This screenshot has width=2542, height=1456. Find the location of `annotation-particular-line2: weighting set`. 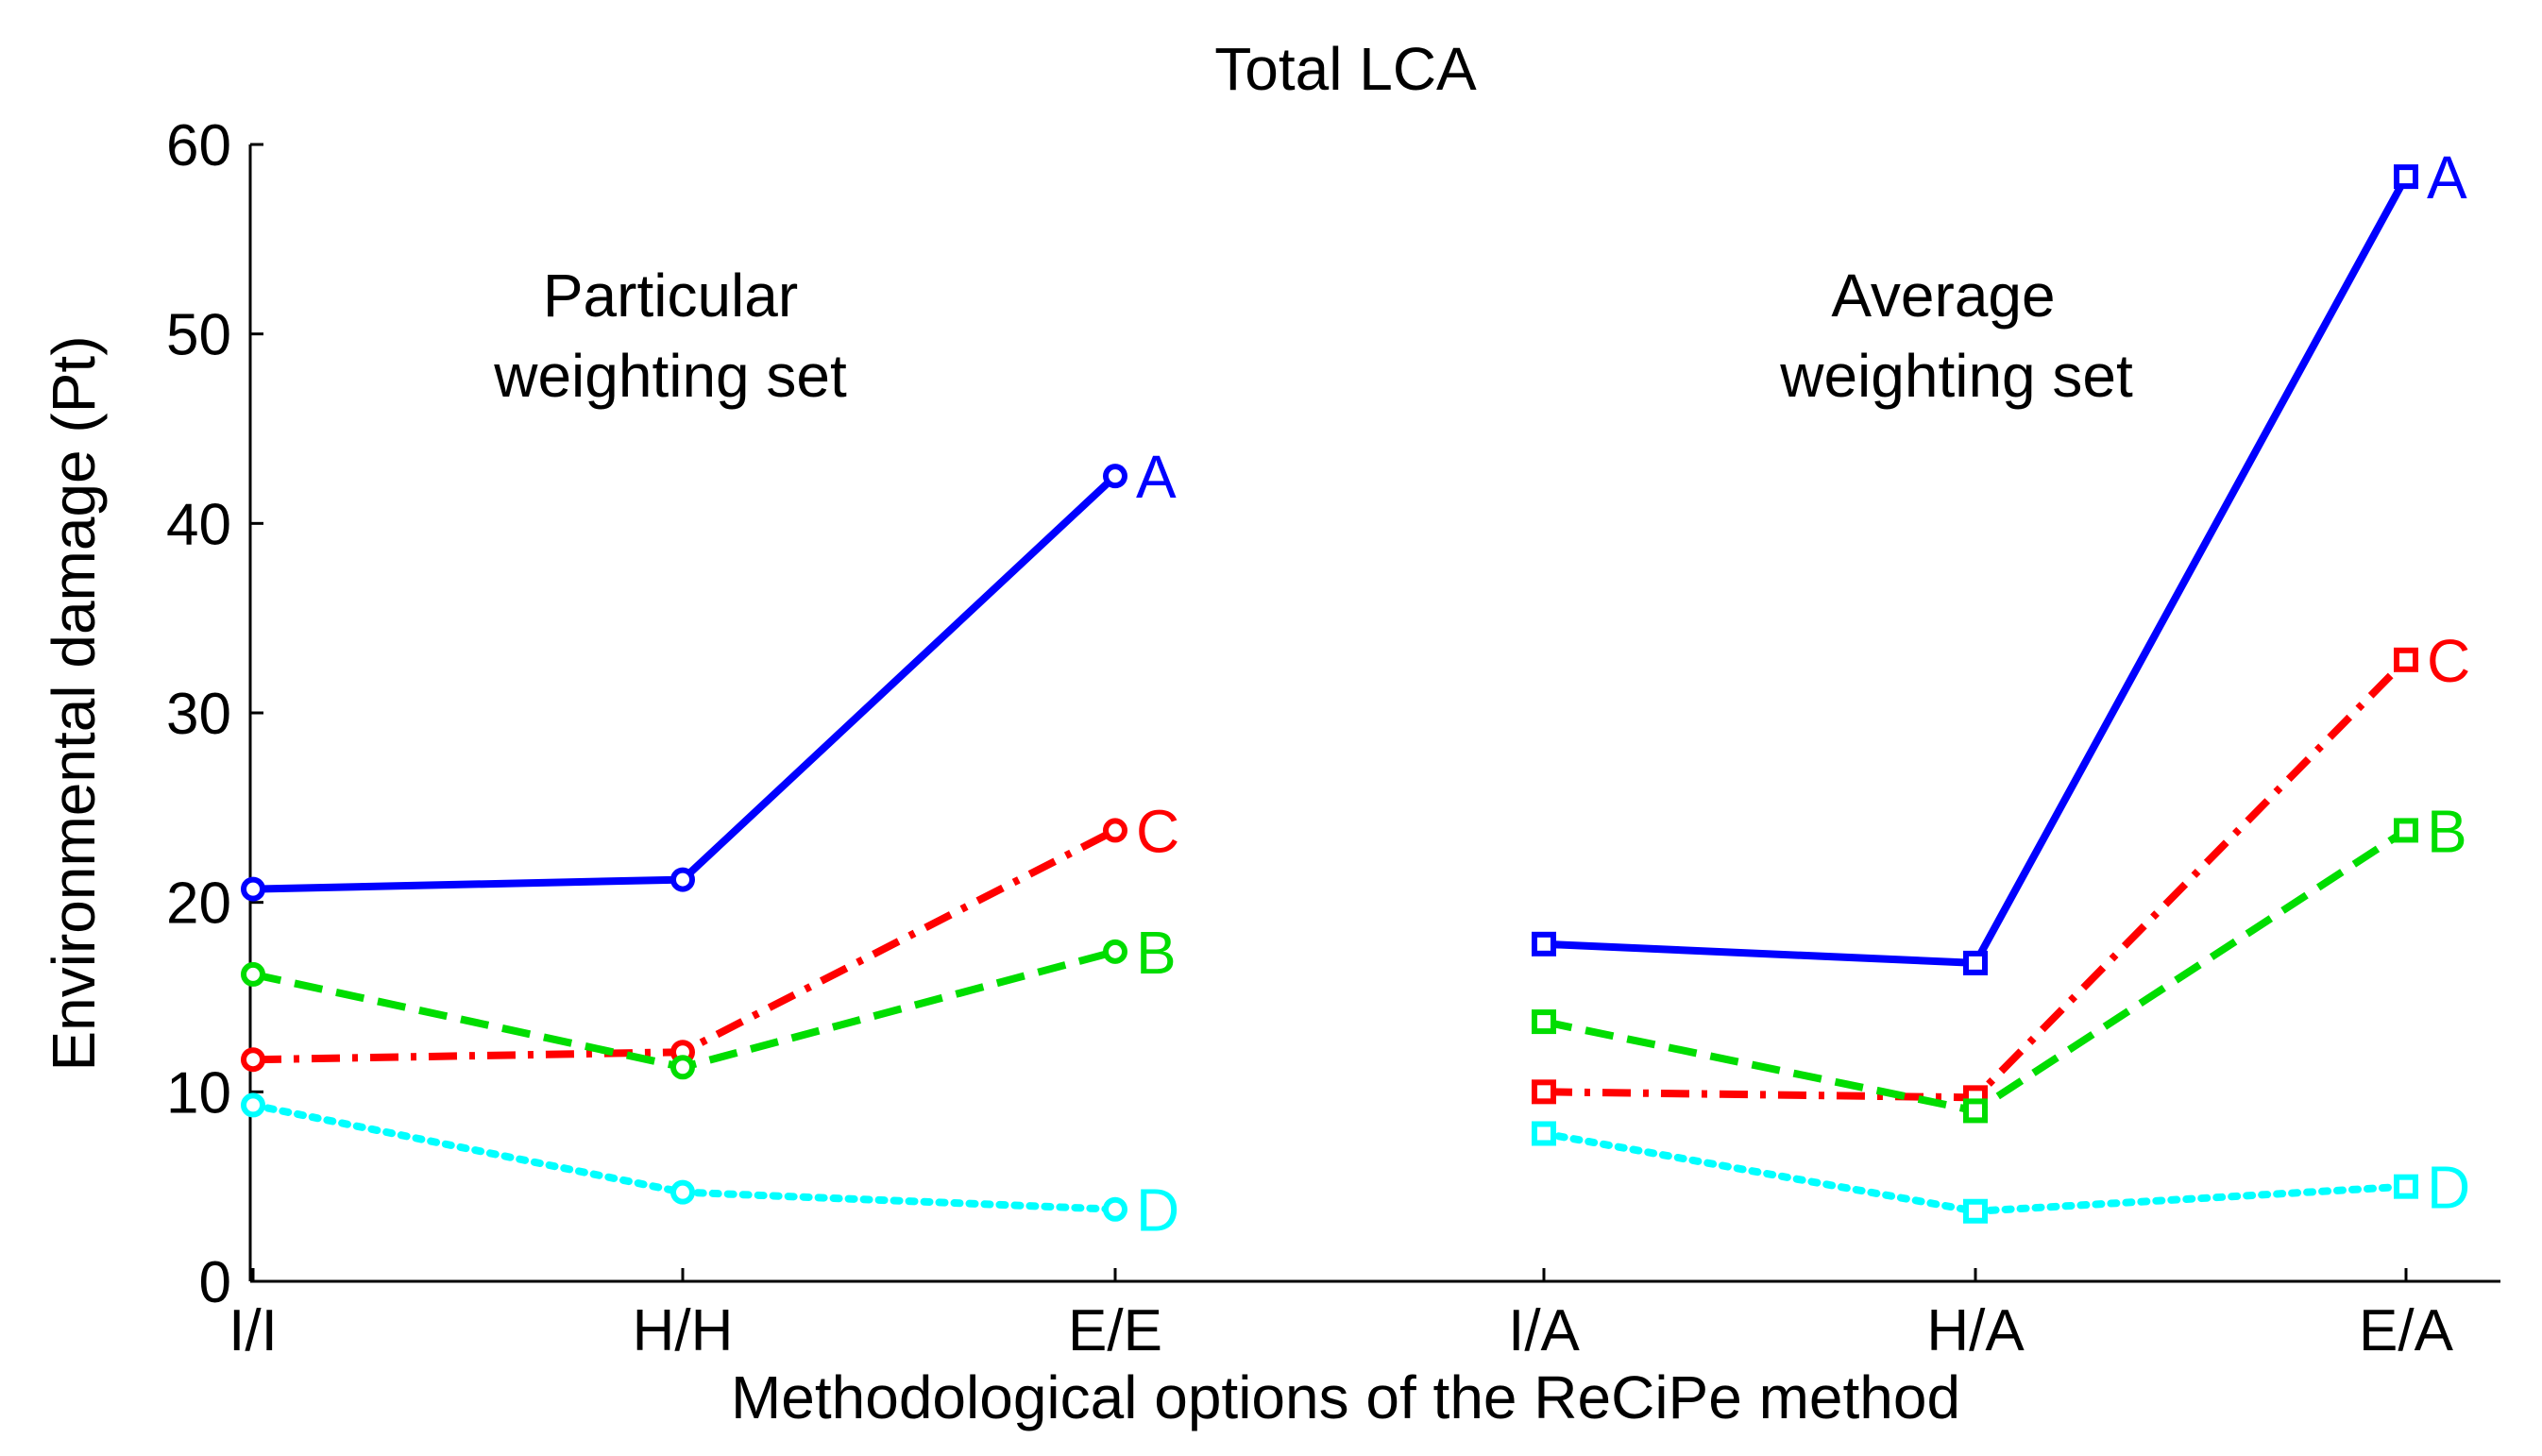

annotation-particular-line2: weighting set is located at coordinates (670, 376).